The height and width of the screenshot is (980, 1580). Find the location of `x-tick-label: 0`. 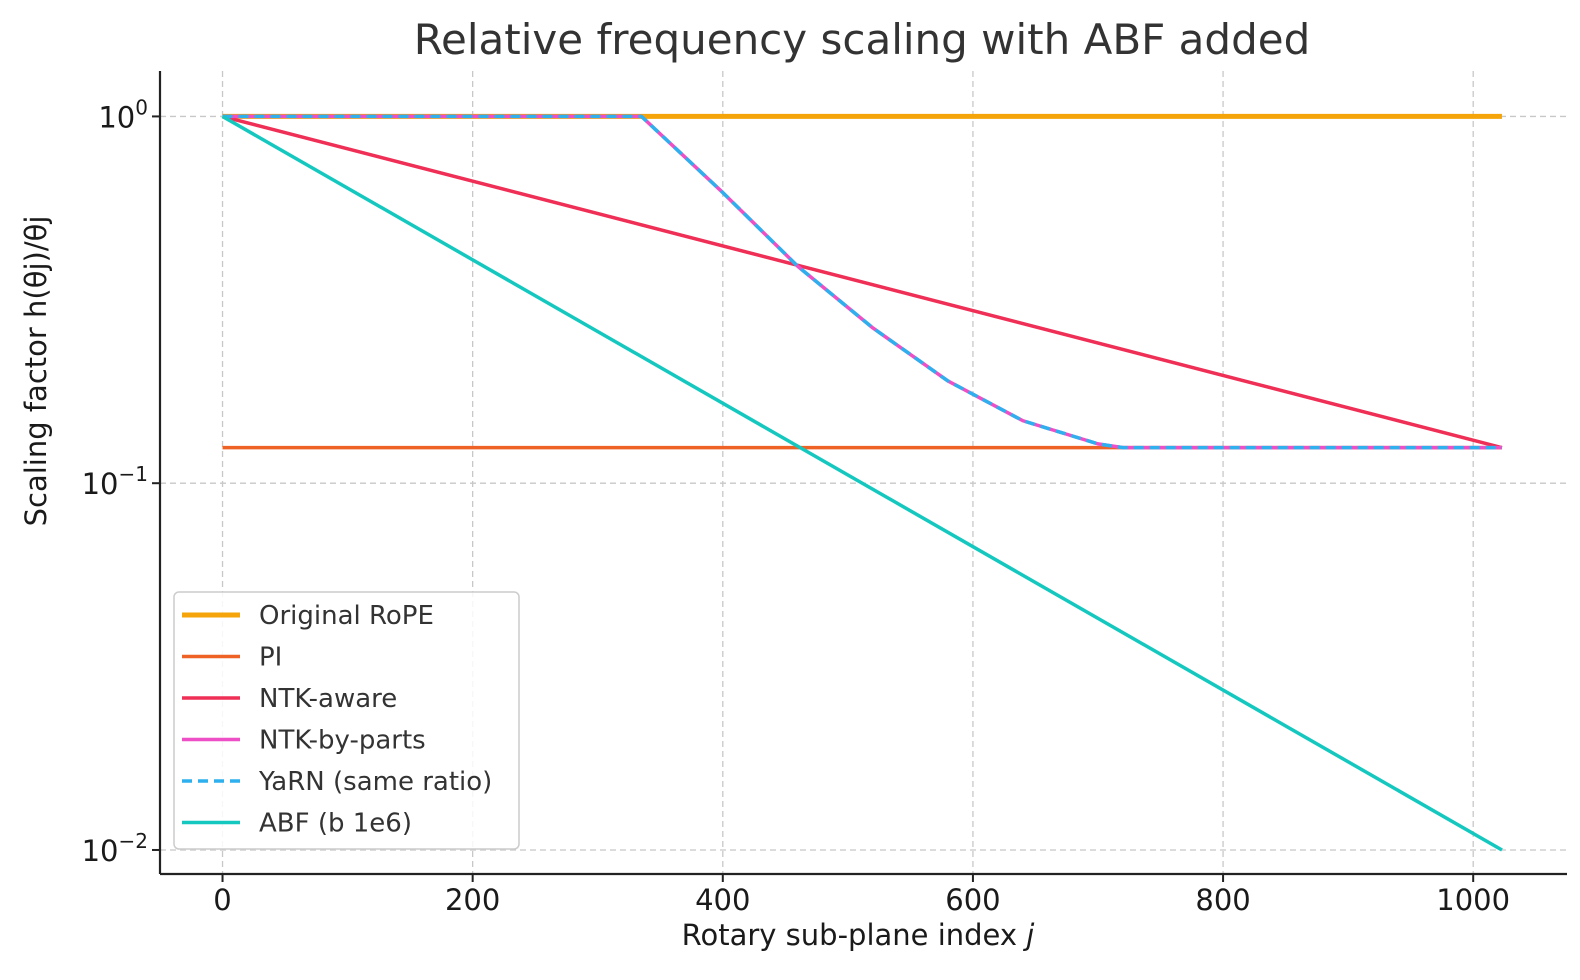

x-tick-label: 0 is located at coordinates (222, 900).